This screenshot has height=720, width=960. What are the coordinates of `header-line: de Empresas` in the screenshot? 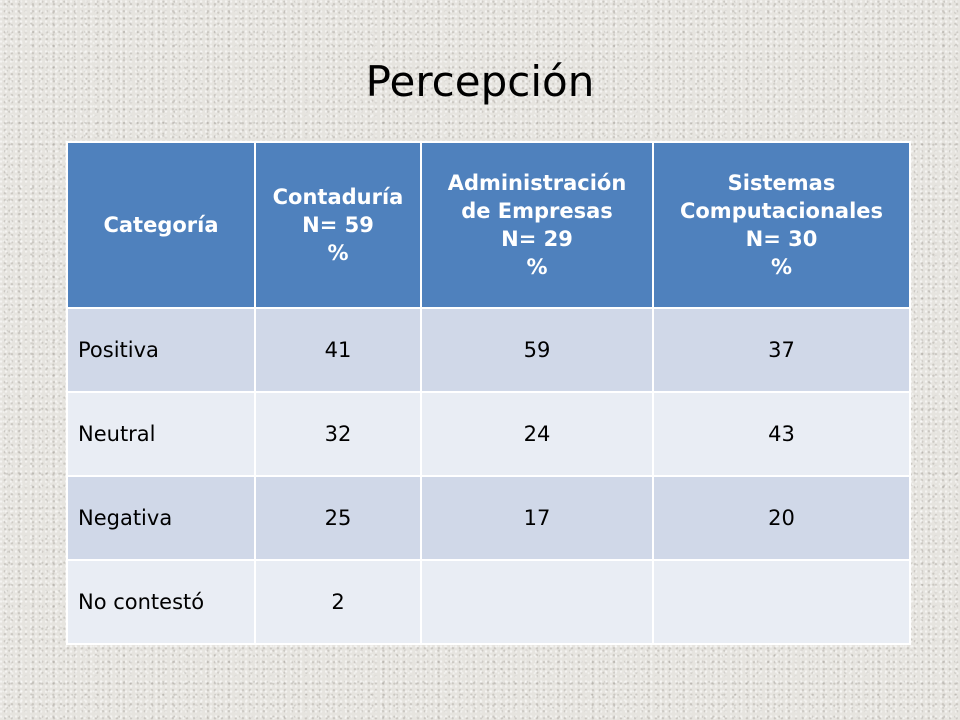 It's located at (537, 211).